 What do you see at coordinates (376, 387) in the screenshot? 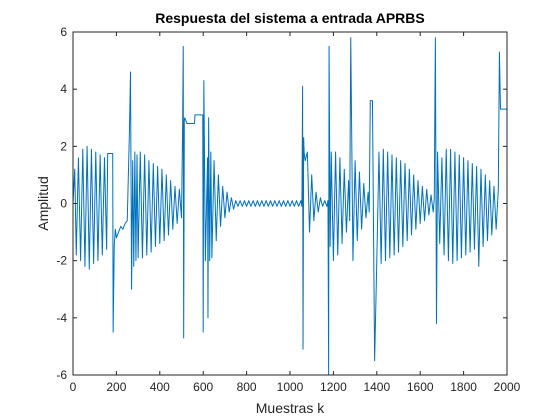
I see `x-tick-label: 1400` at bounding box center [376, 387].